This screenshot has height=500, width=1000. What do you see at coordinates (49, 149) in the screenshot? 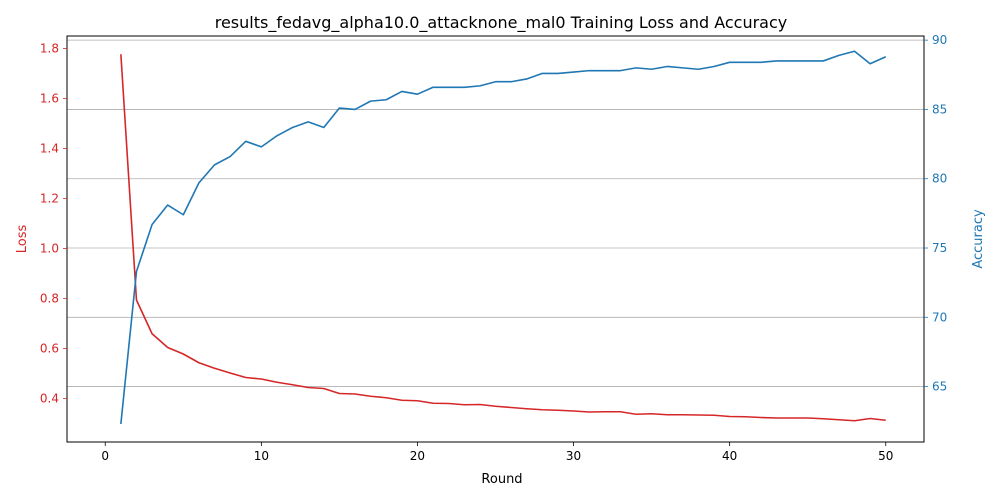
I see `y-left-tick-label: 1.4` at bounding box center [49, 149].